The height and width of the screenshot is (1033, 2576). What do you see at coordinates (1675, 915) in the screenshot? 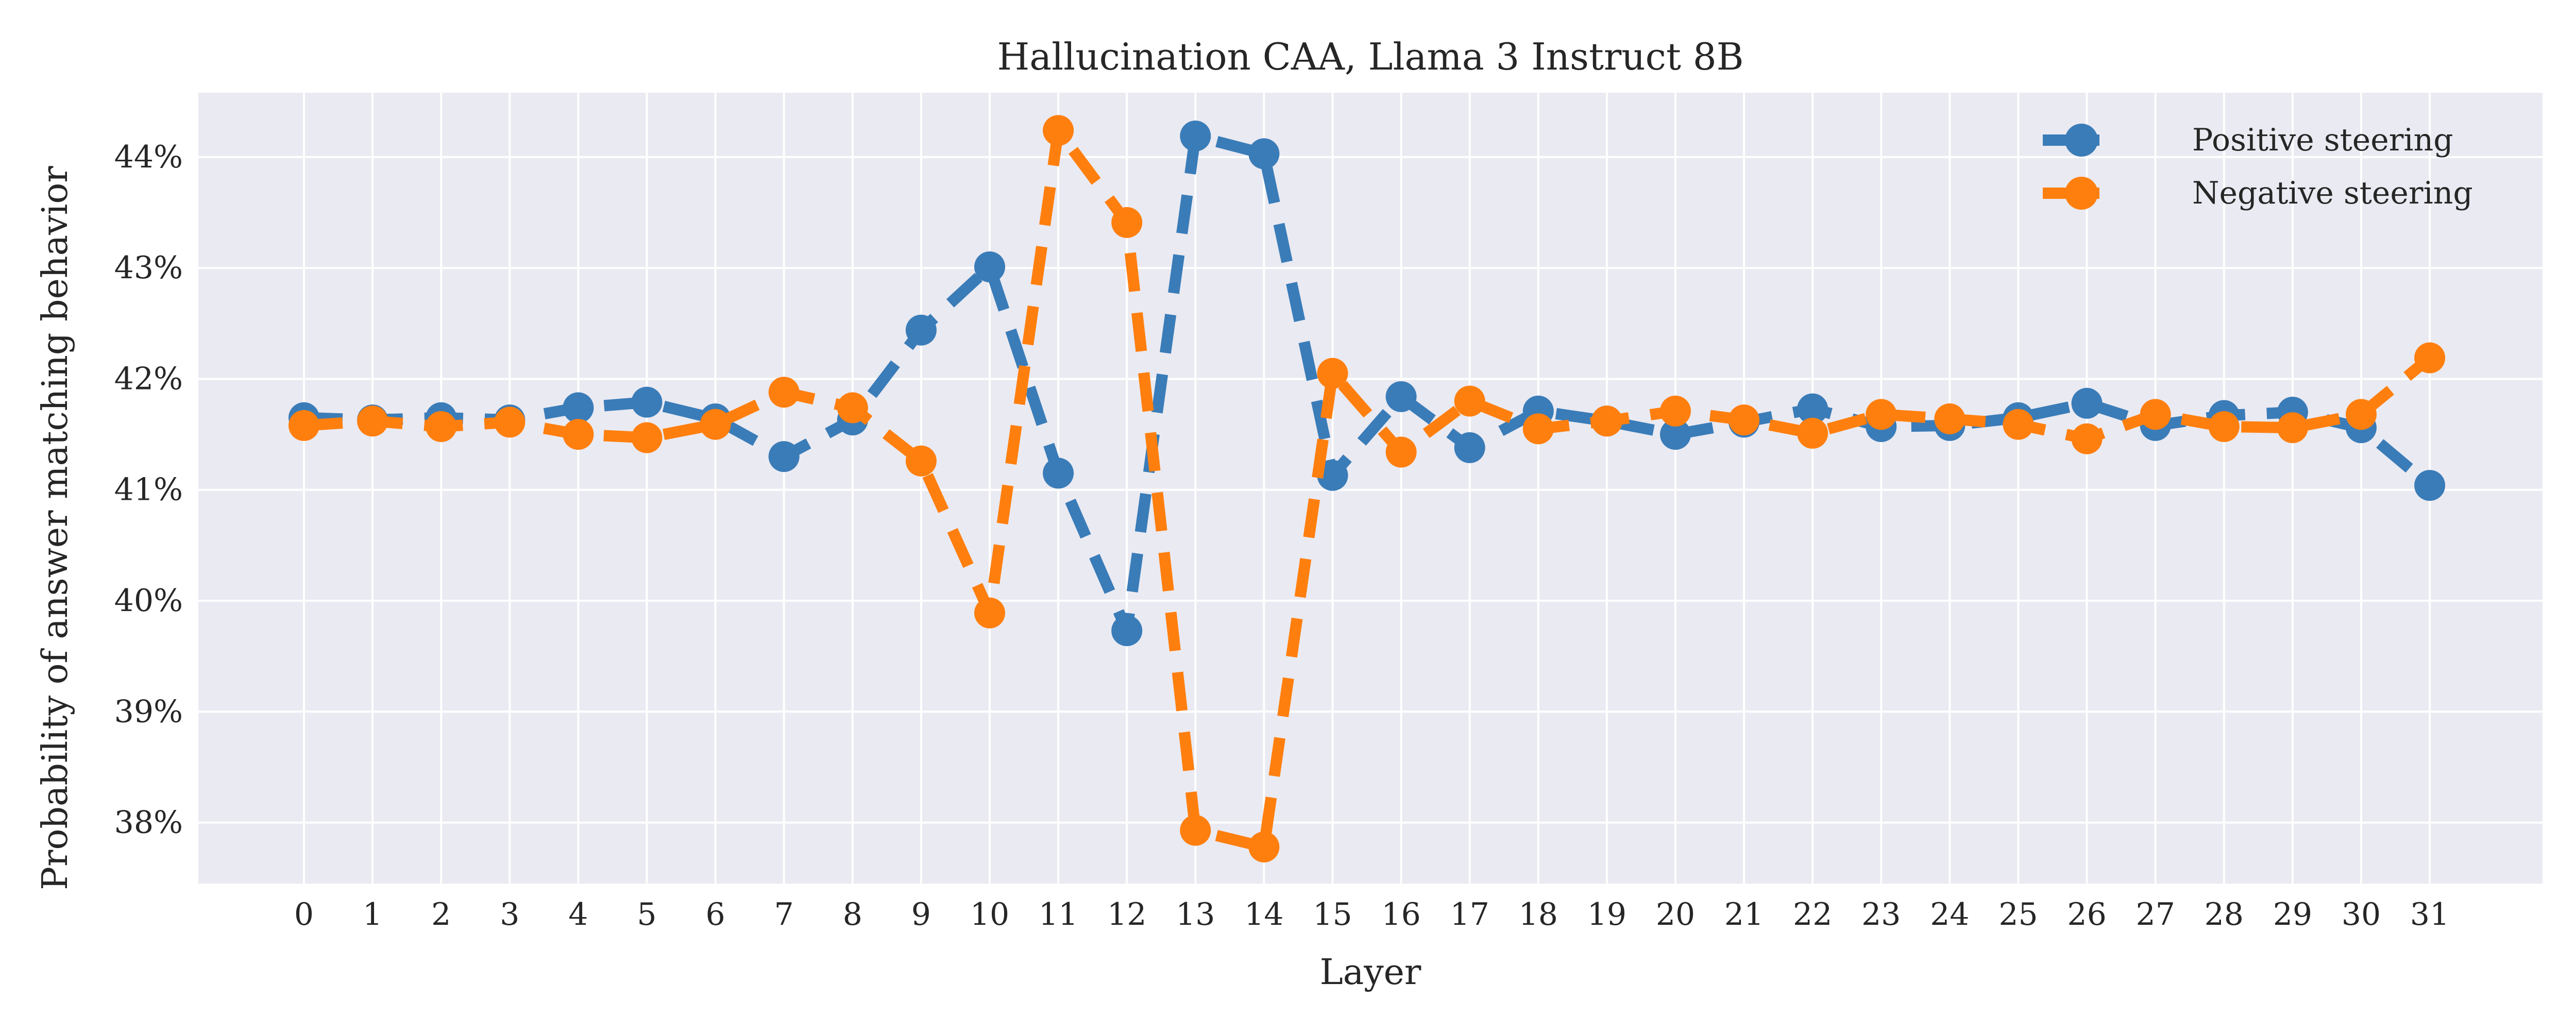
I see `x-tick-label: 20` at bounding box center [1675, 915].